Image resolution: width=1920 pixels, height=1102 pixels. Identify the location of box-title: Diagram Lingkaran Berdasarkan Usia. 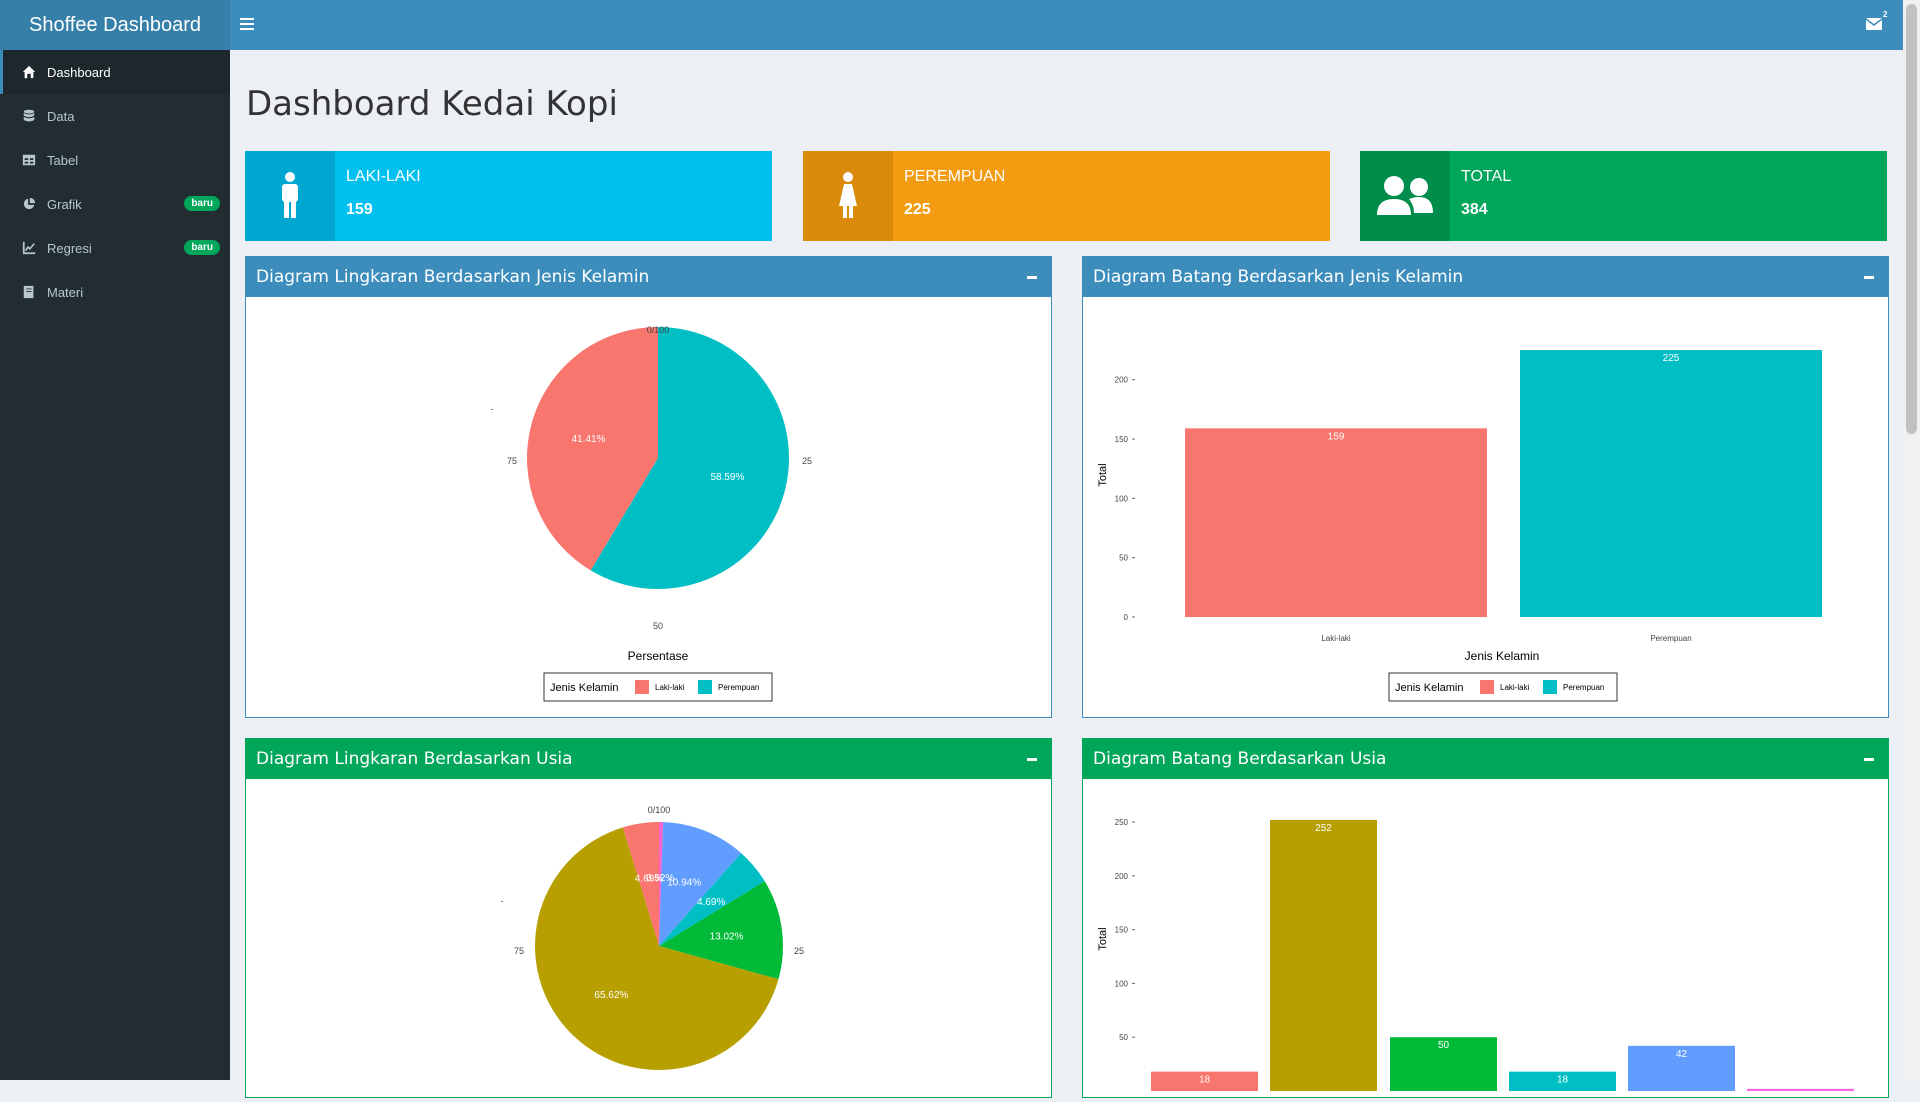
(414, 759).